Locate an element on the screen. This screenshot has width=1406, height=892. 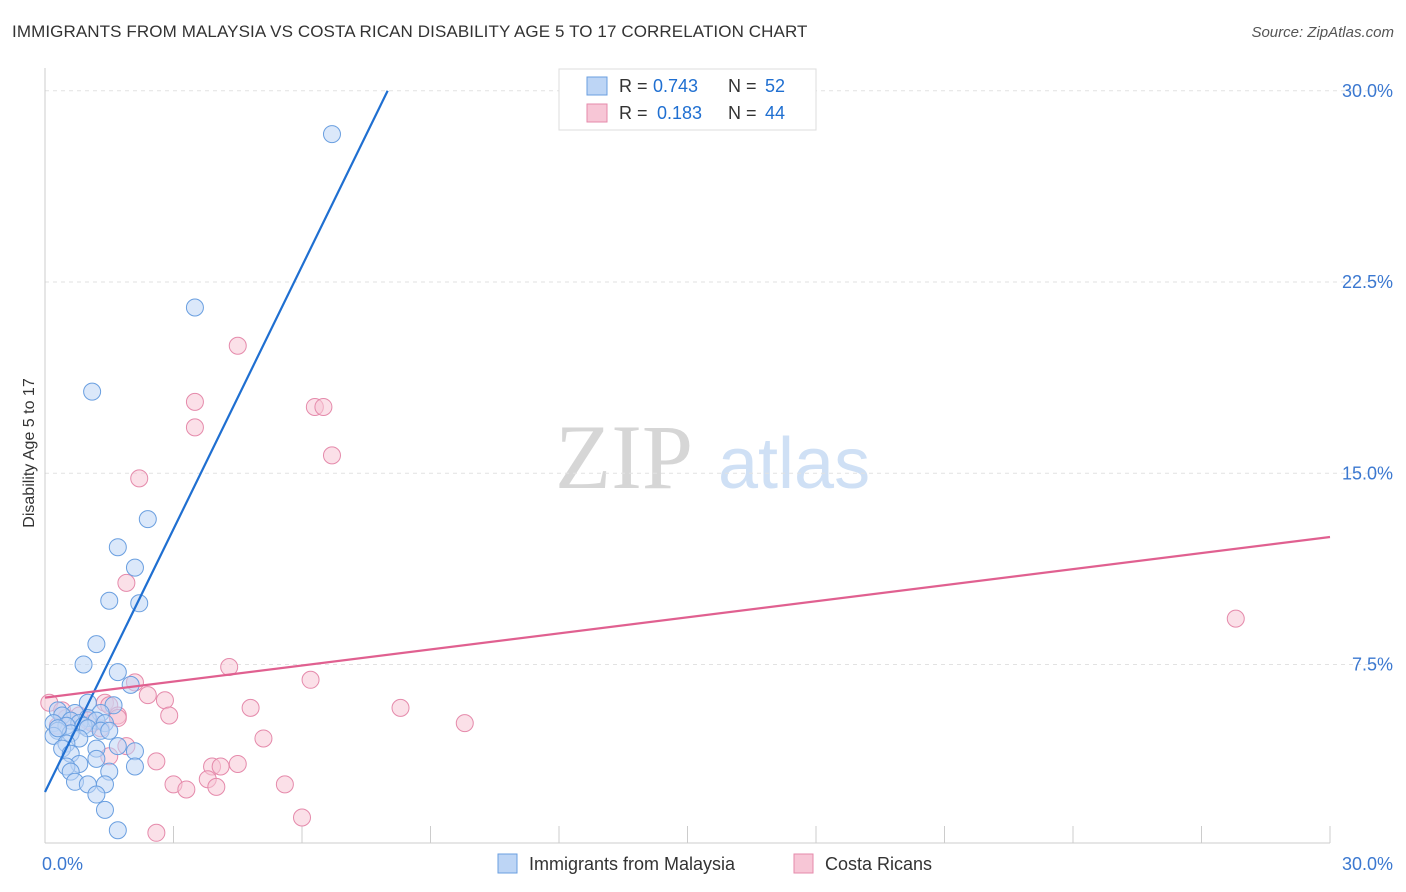
y-tick-label: 30.0% is located at coordinates (1367, 91).